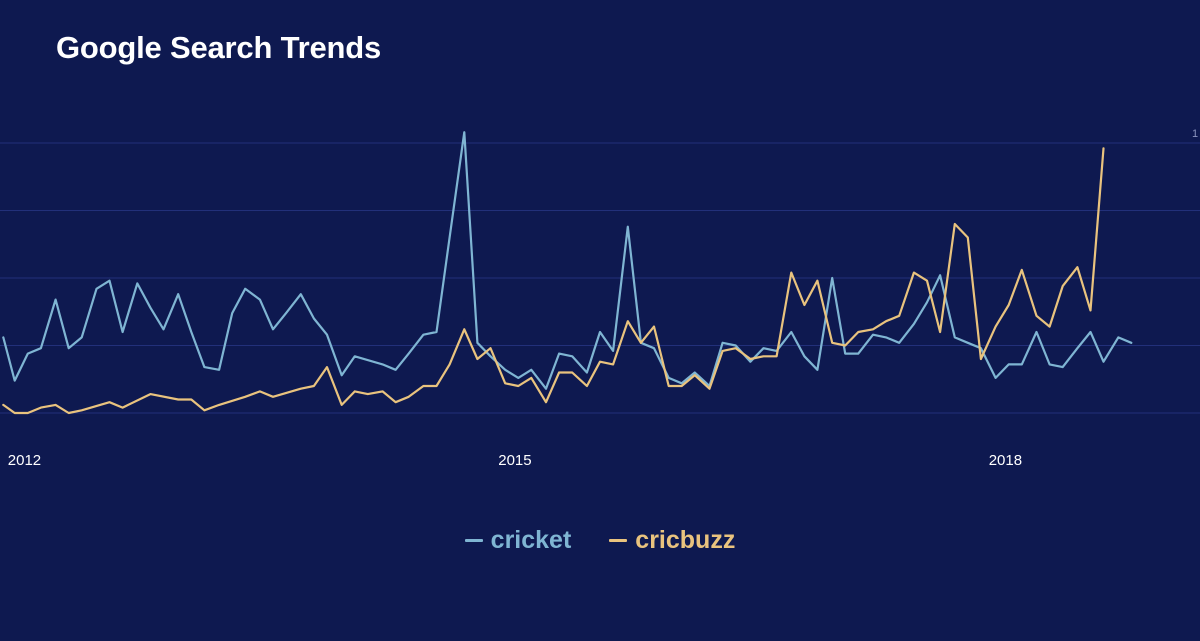  What do you see at coordinates (600, 540) in the screenshot?
I see `chart-legend: cricket cricbuzz` at bounding box center [600, 540].